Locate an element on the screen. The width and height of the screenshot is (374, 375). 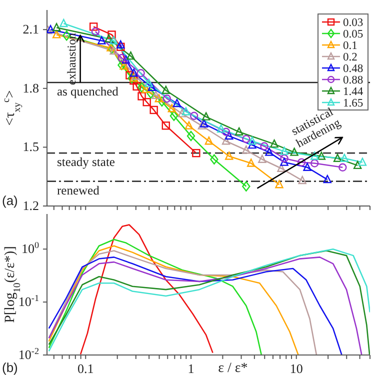
x-tick-label: 10 is located at coordinates (296, 368).